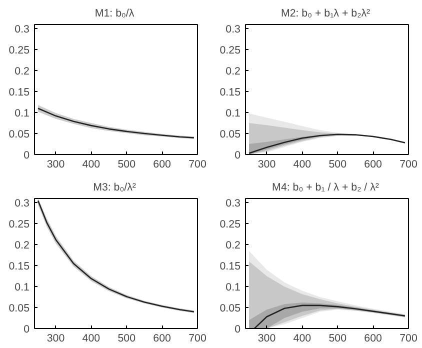  Describe the element at coordinates (114, 188) in the screenshot. I see `chart-title: M3: b₀/λ²` at that location.